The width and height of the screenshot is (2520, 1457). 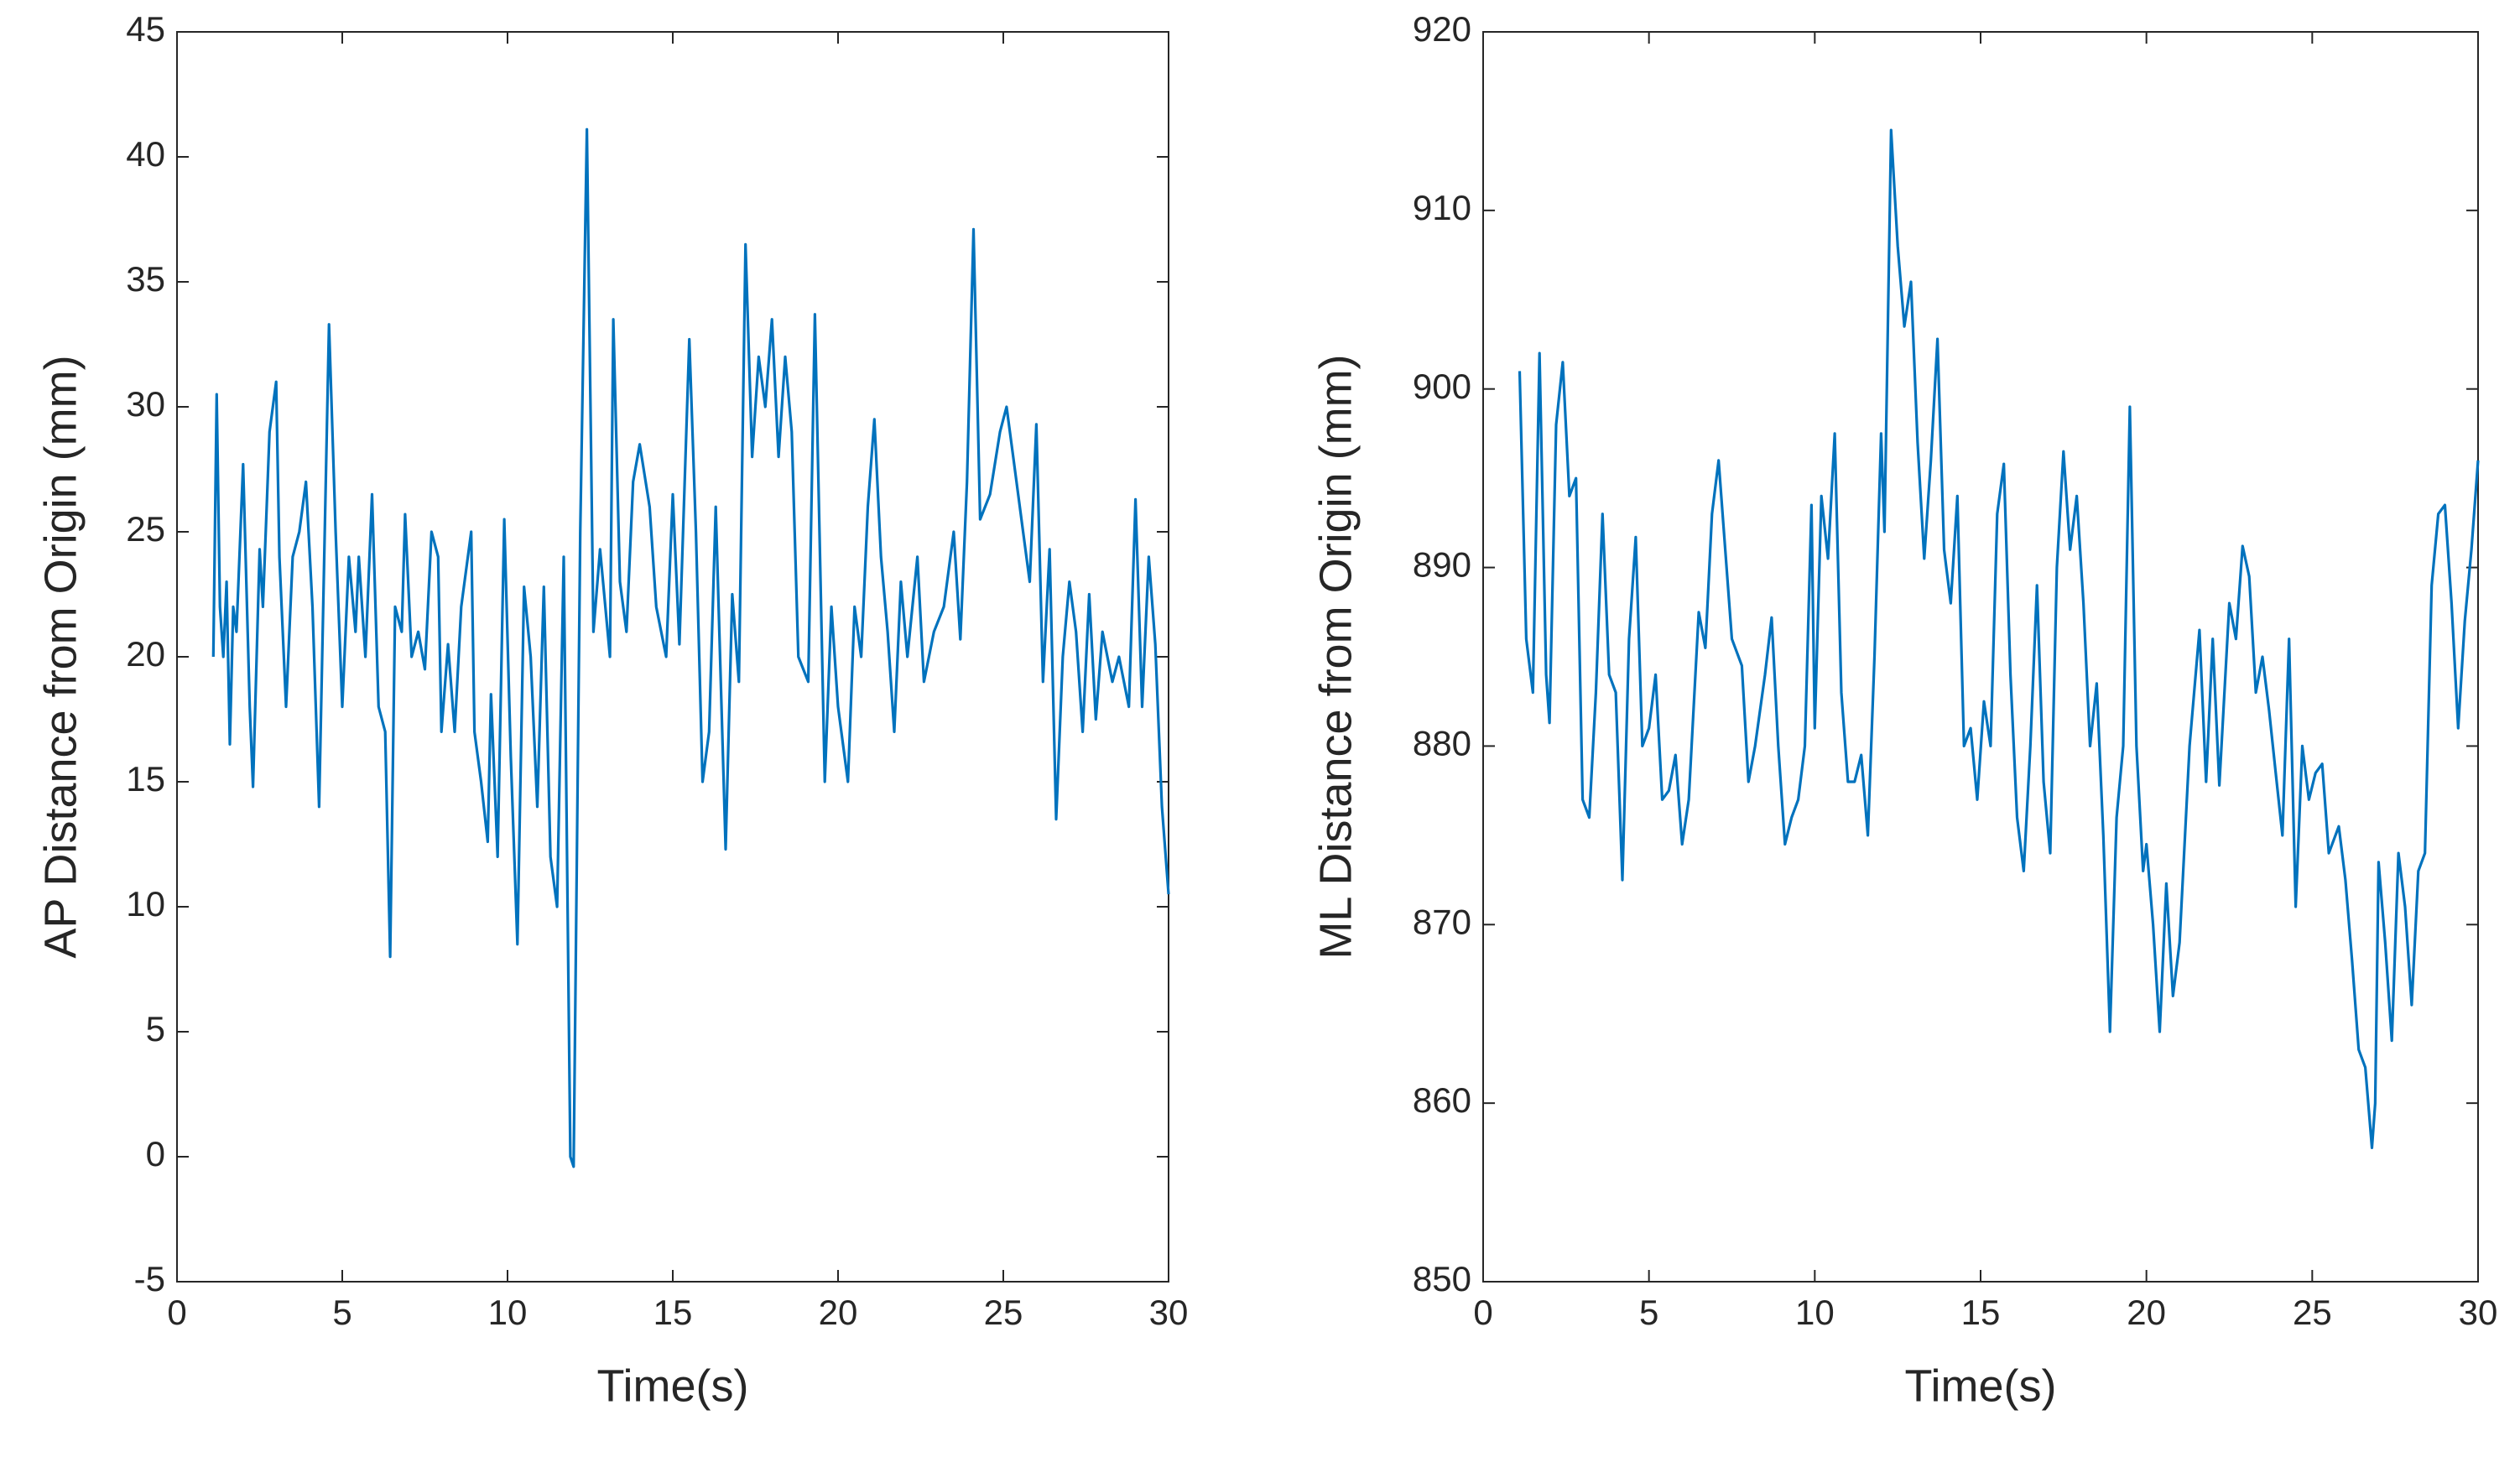 What do you see at coordinates (1442, 386) in the screenshot?
I see `y-tick-label: 900` at bounding box center [1442, 386].